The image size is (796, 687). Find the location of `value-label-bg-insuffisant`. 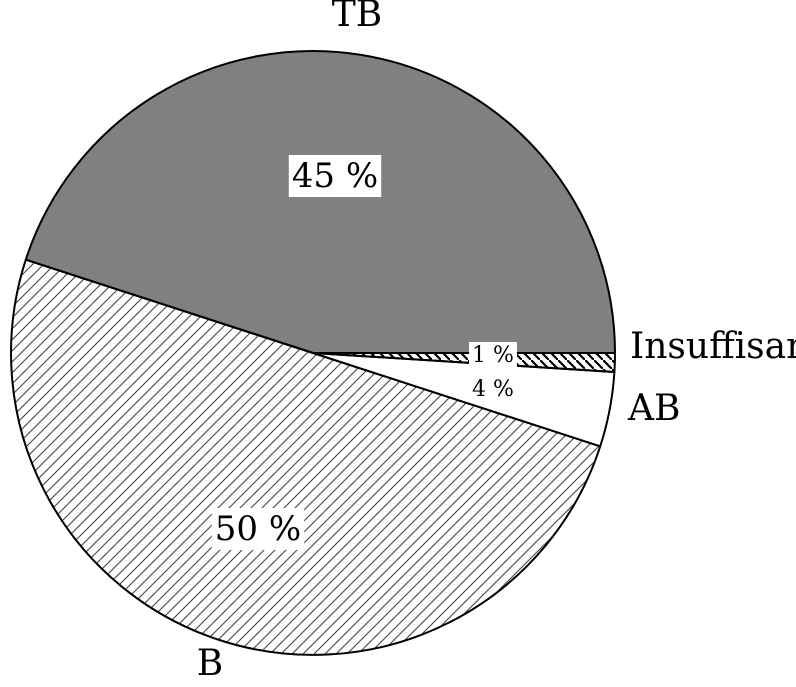

value-label-bg-insuffisant is located at coordinates (493, 355).